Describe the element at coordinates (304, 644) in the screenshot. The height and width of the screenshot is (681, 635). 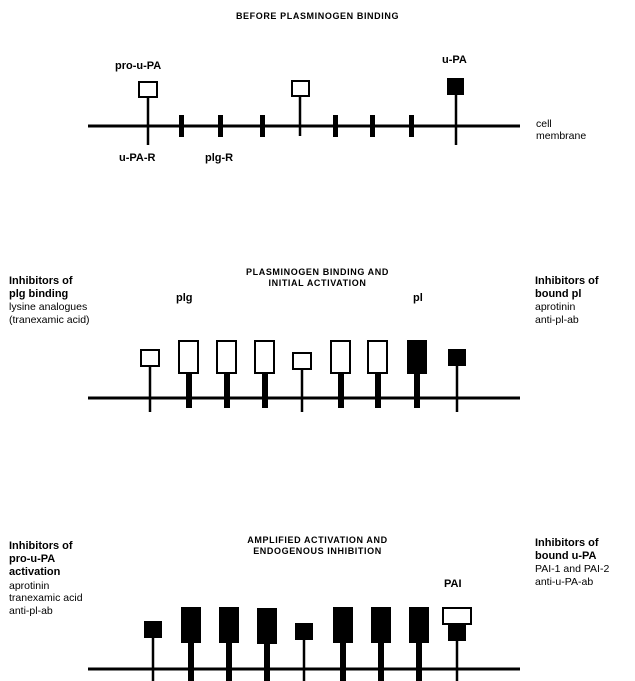
I see `panel3-graphics` at that location.